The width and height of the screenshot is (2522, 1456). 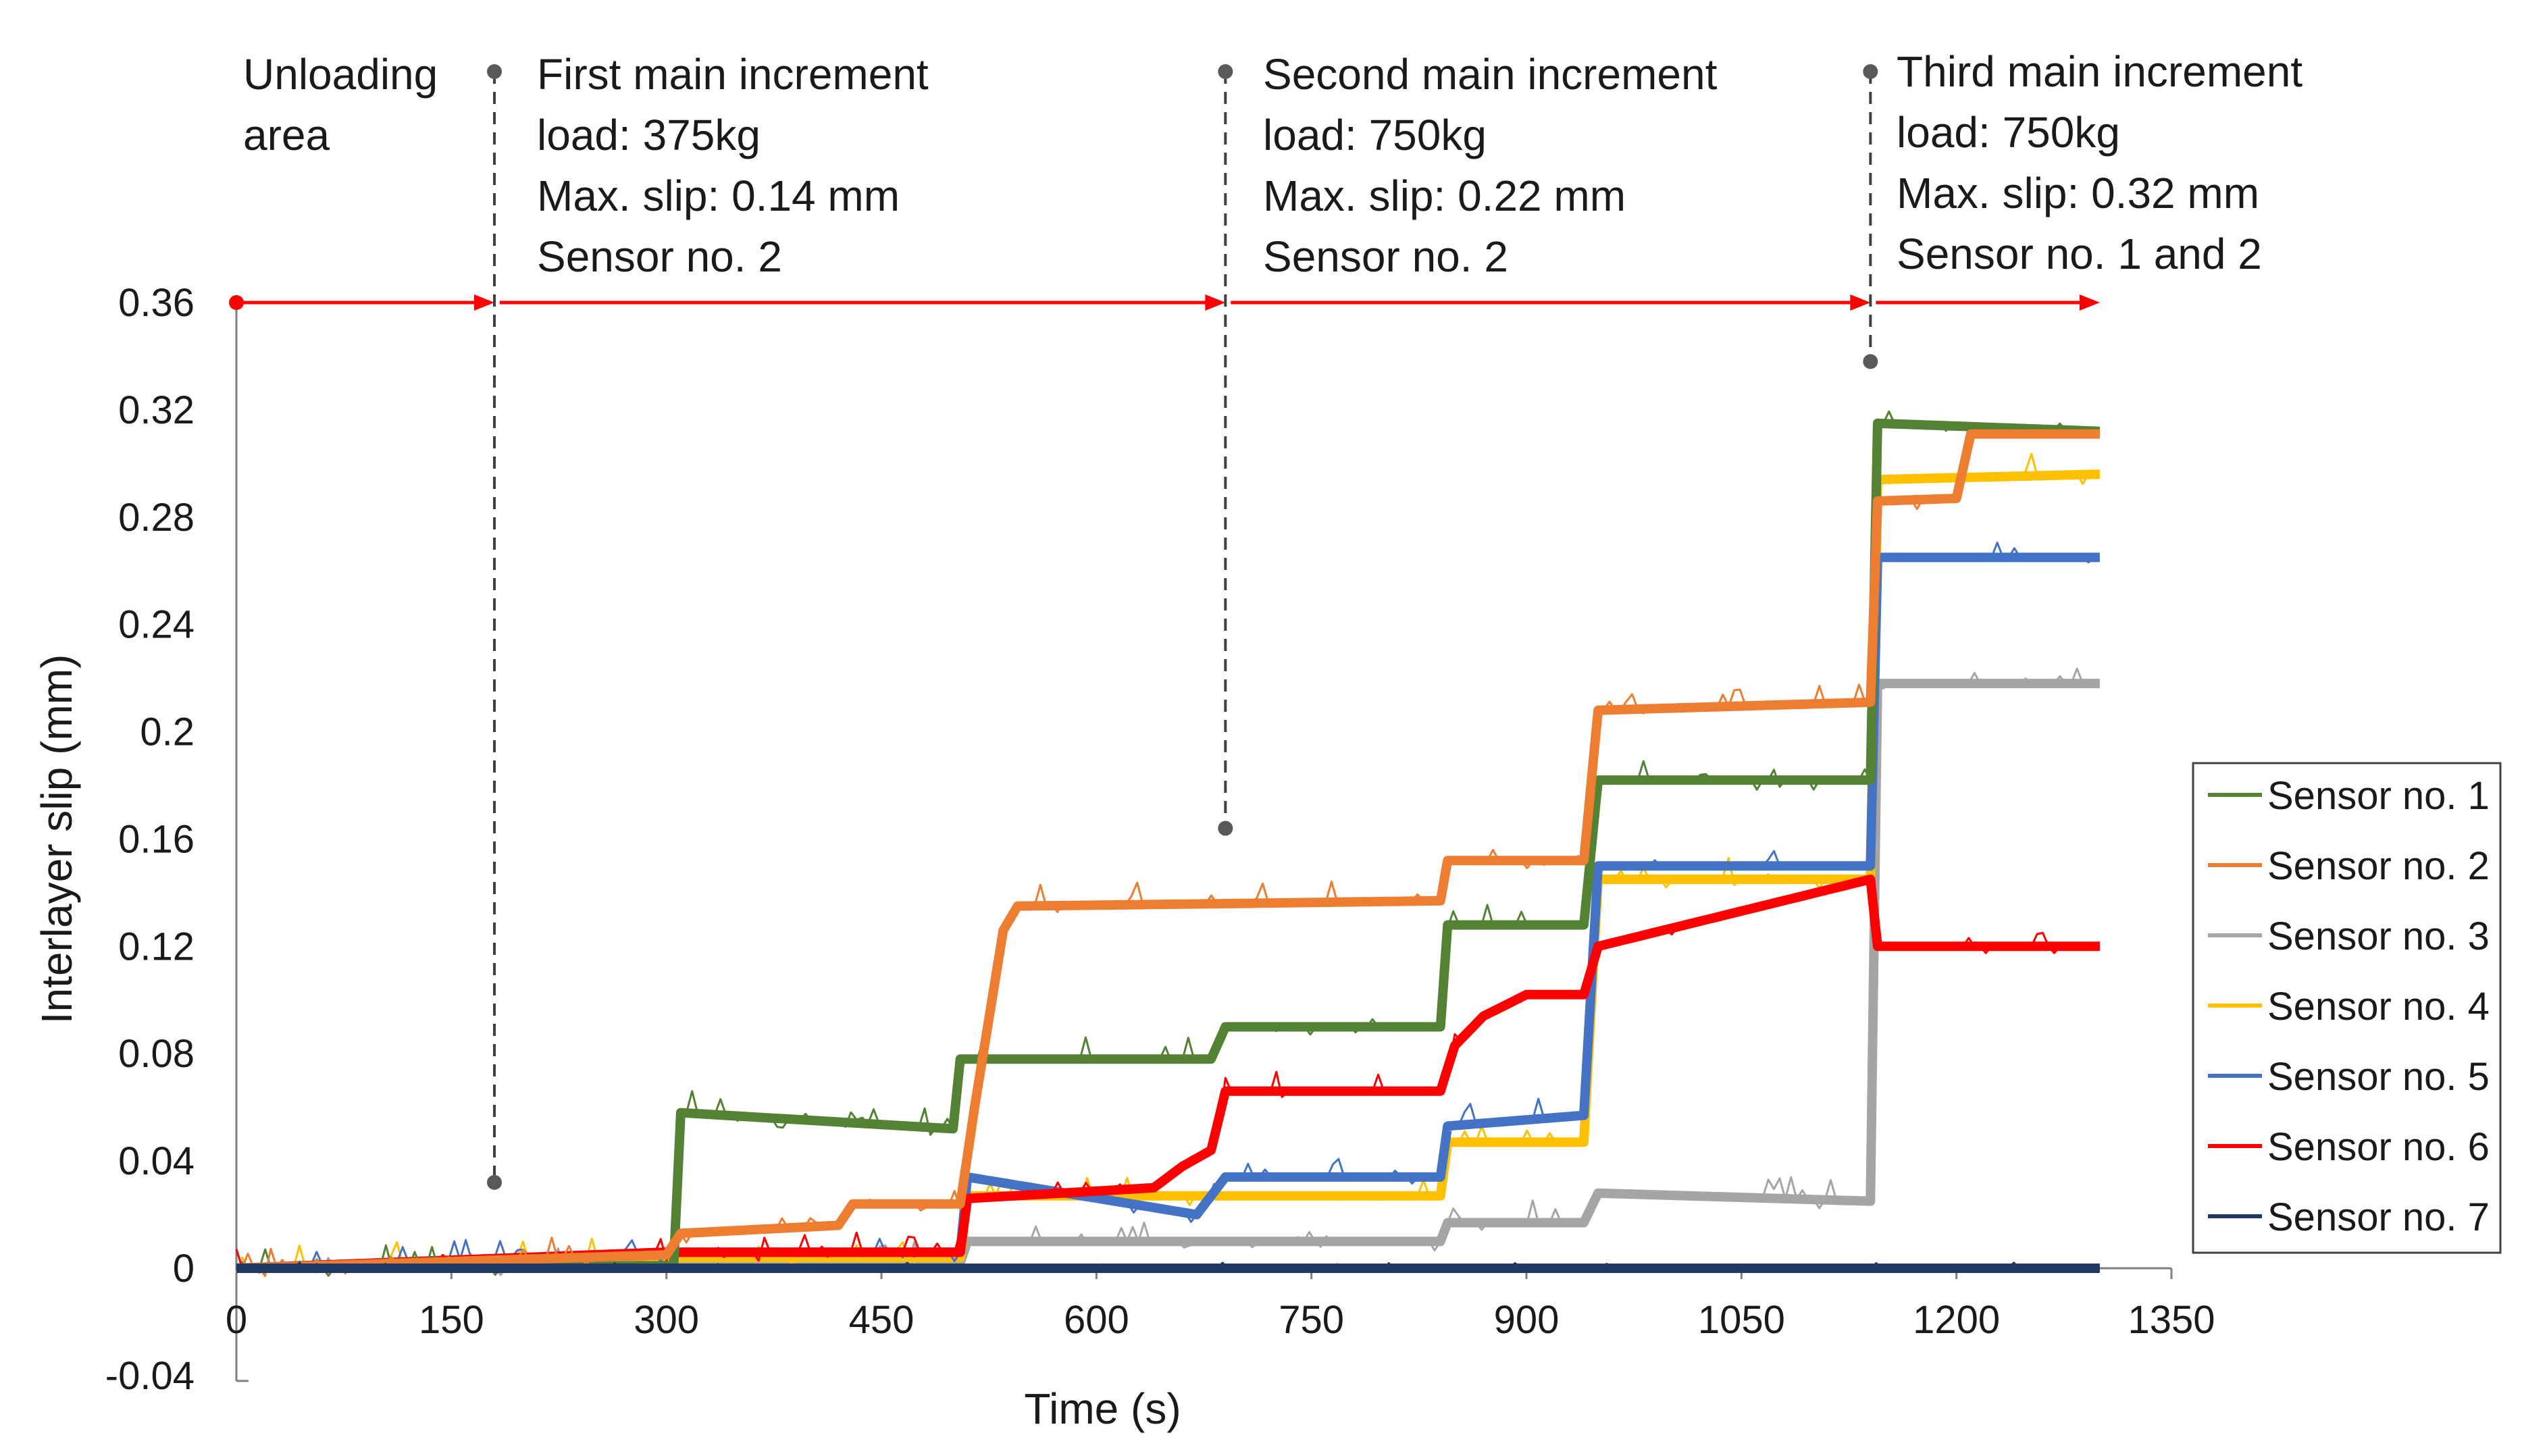 What do you see at coordinates (56, 839) in the screenshot?
I see `y-axis-title: Interlayer slip (mm)` at bounding box center [56, 839].